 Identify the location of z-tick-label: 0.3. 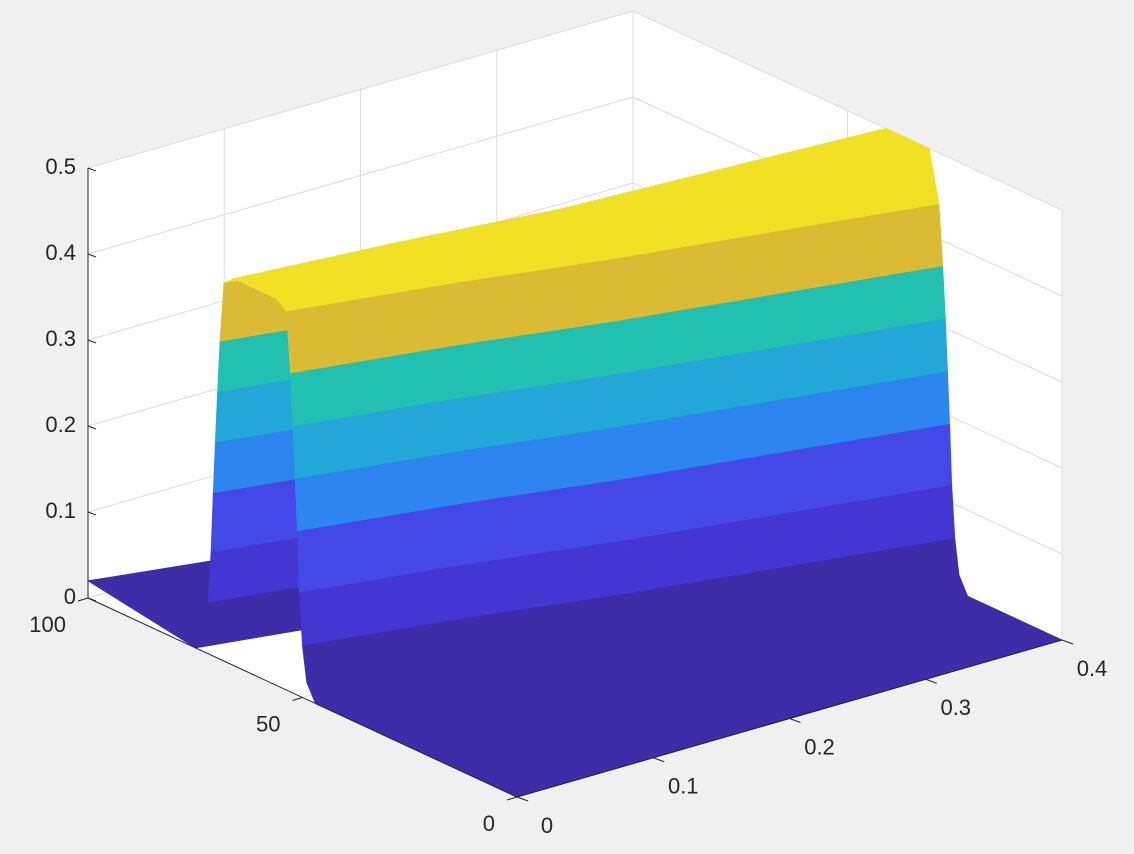
(60, 338).